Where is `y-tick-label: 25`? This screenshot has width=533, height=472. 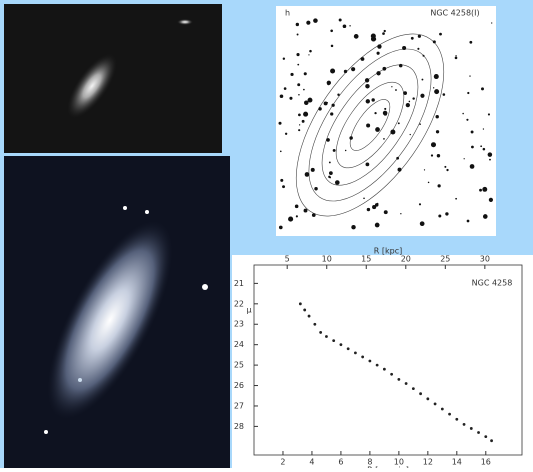 y-tick-label: 25 is located at coordinates (239, 365).